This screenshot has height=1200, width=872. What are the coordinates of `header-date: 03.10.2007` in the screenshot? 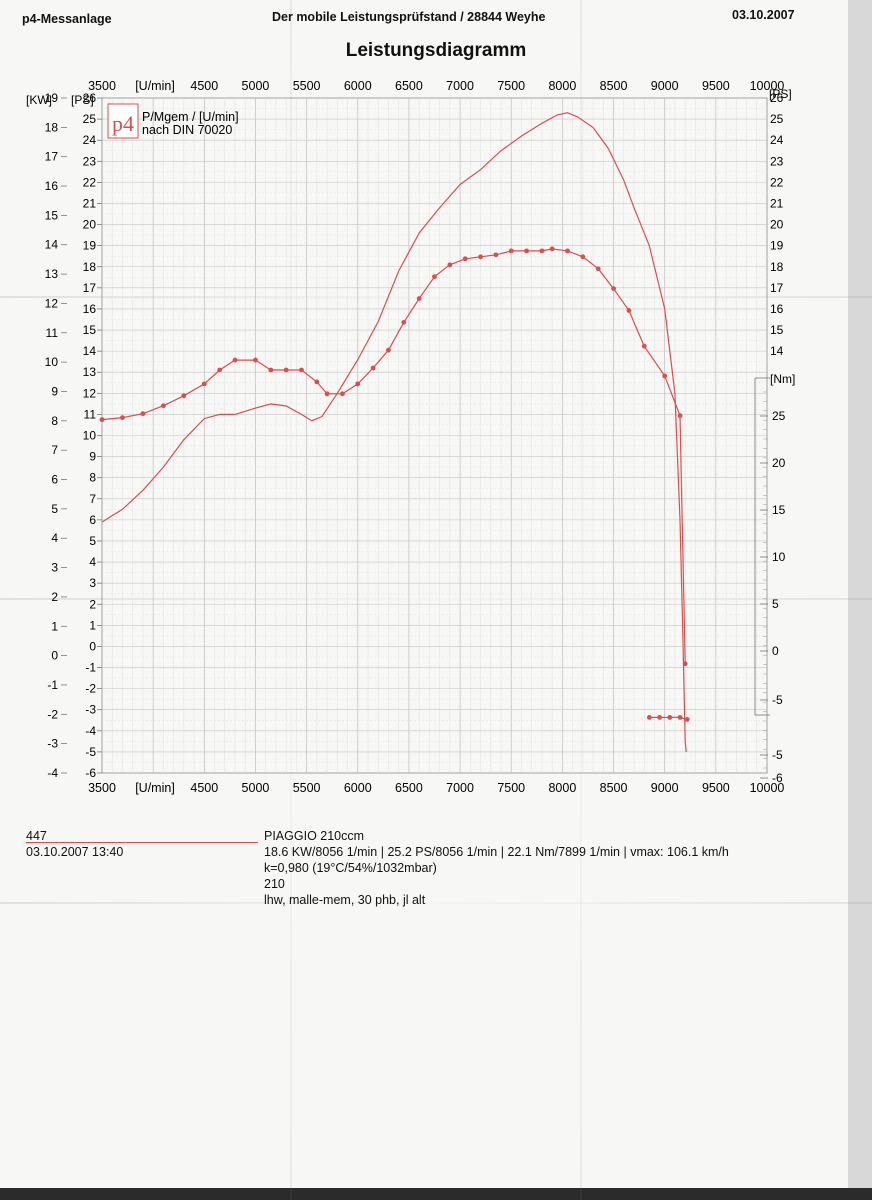 It's located at (763, 15).